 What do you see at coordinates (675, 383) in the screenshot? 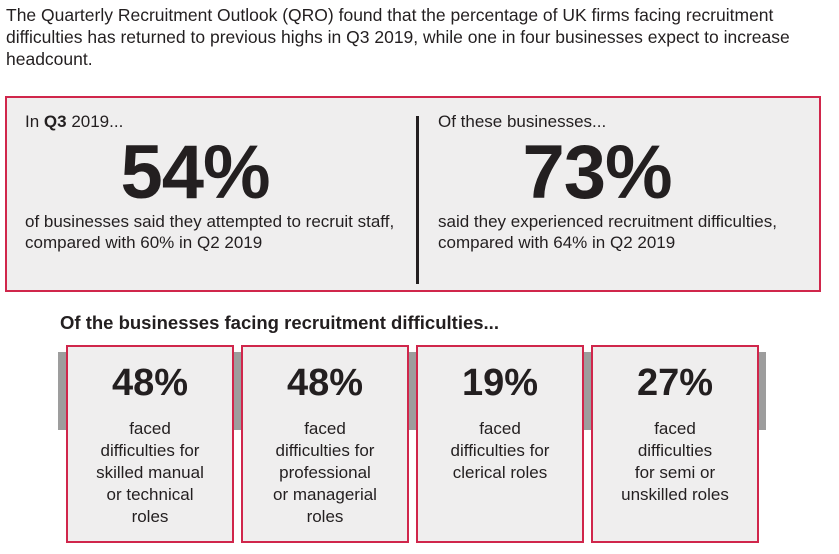
I see `stat-card-value: 27%` at bounding box center [675, 383].